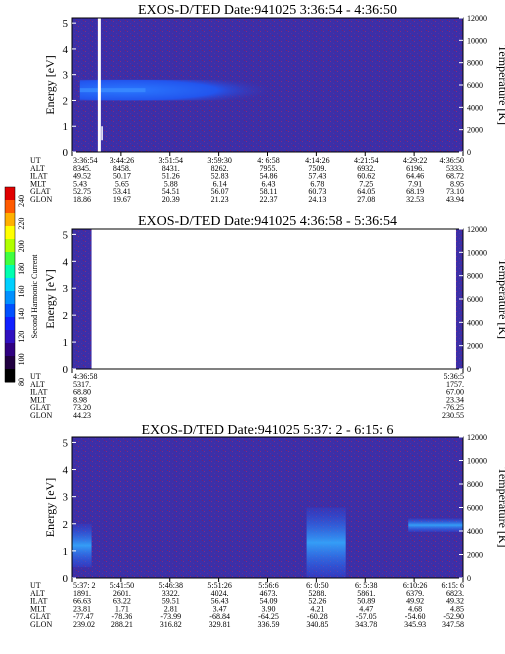 This screenshot has height=654, width=505. I want to click on orbit-cell: 345.93, so click(415, 624).